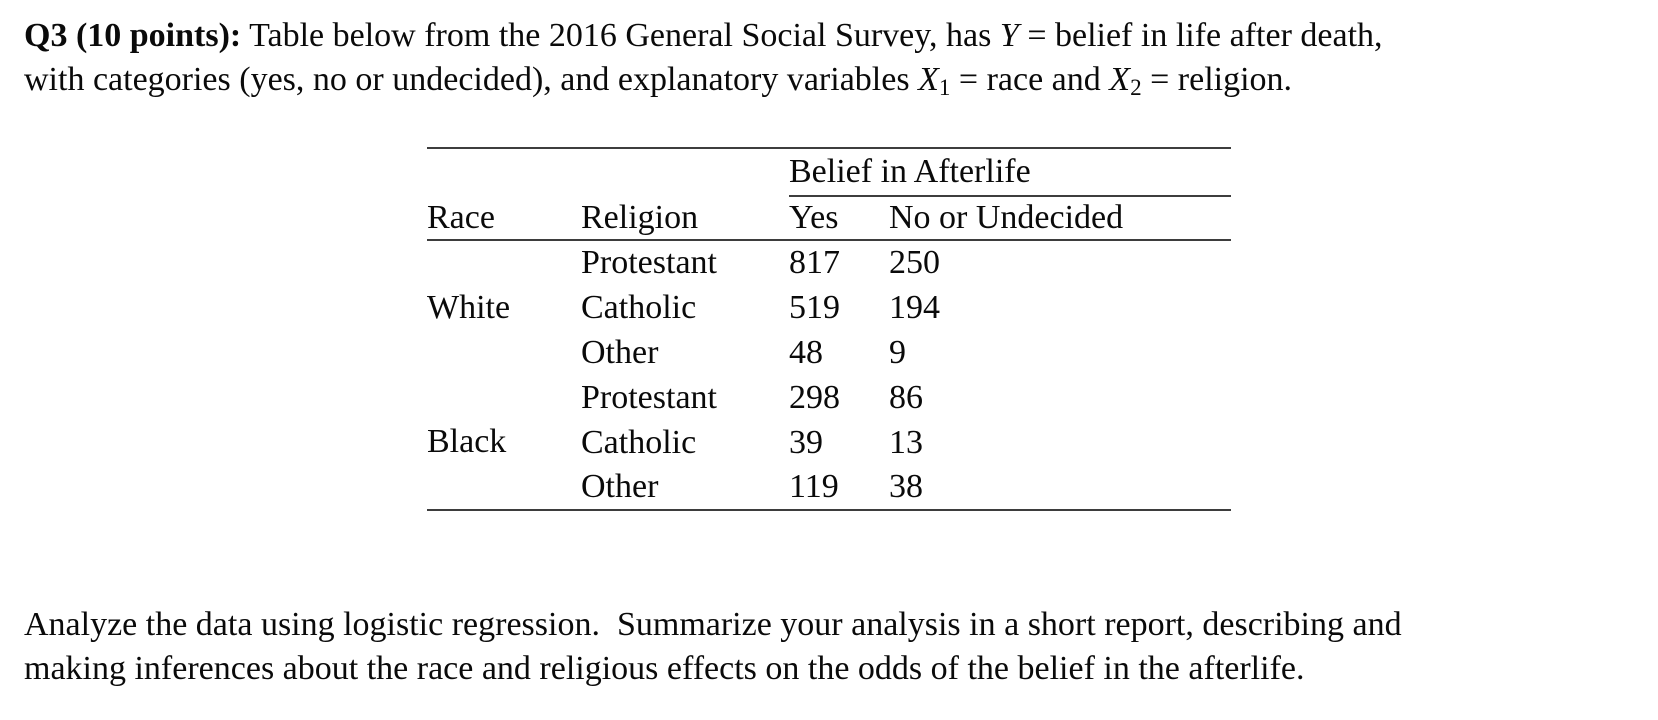  I want to click on spanning-header-row: Belief in Afterlife, so click(829, 172).